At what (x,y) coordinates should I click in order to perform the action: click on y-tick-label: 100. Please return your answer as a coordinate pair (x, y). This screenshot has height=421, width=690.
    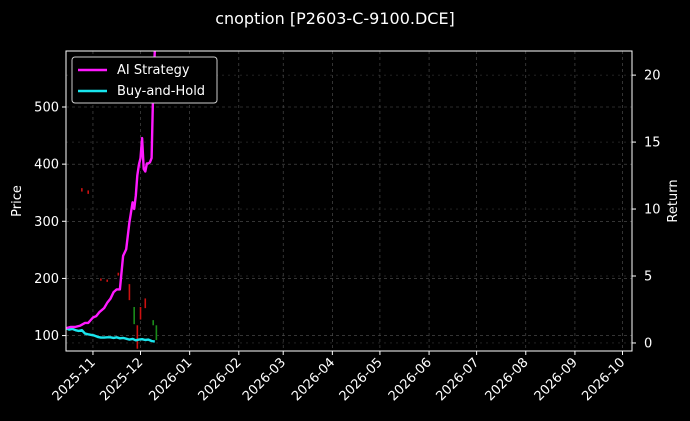
    Looking at the image, I should click on (46, 336).